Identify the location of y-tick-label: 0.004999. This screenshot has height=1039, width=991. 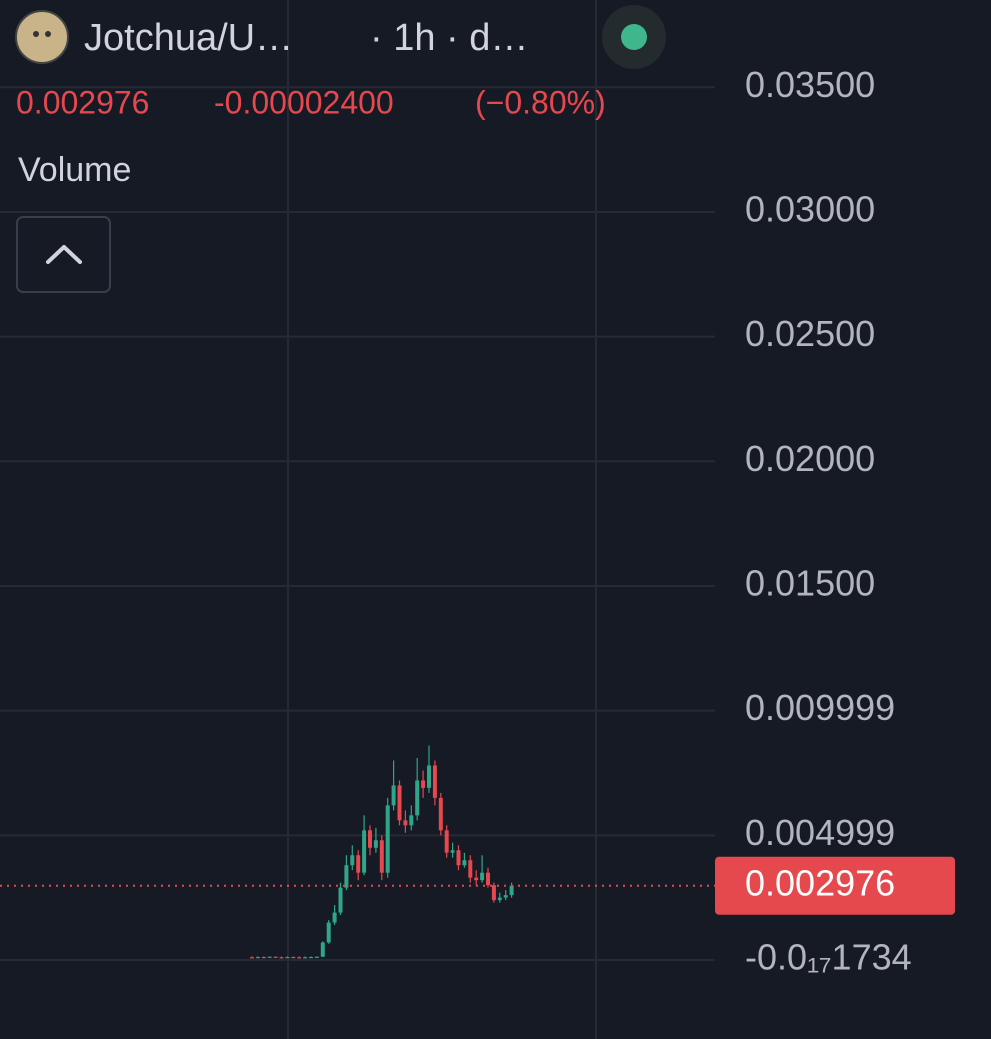
(820, 832).